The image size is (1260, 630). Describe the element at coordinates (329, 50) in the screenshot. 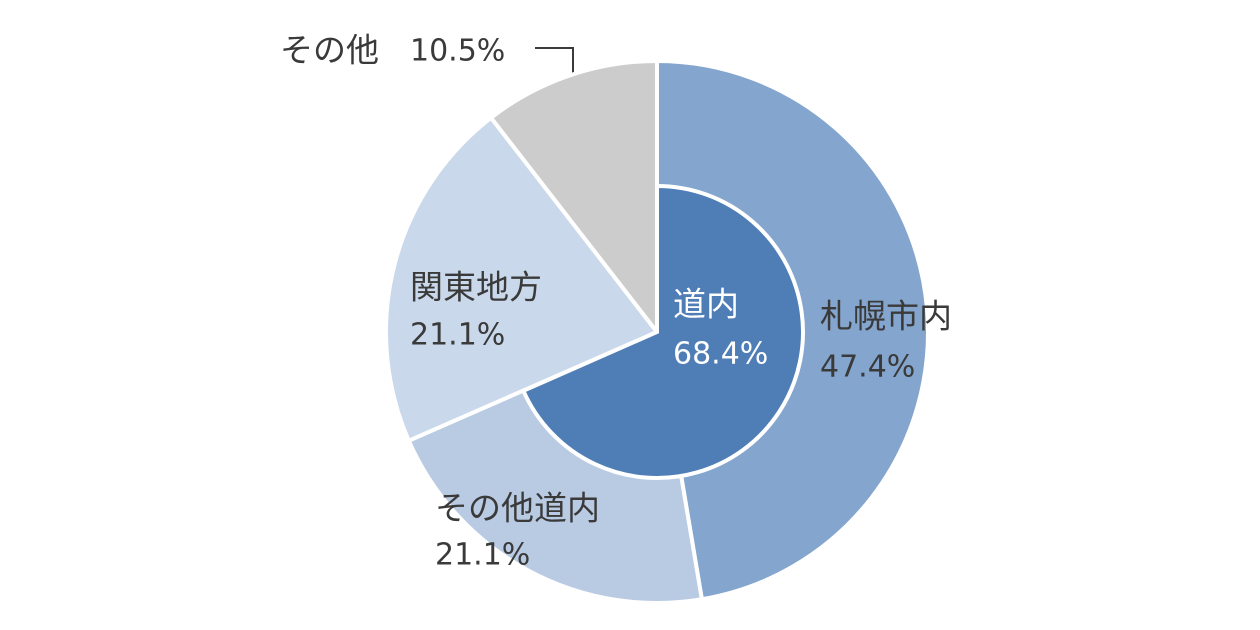

I see `slice-label: その他` at that location.